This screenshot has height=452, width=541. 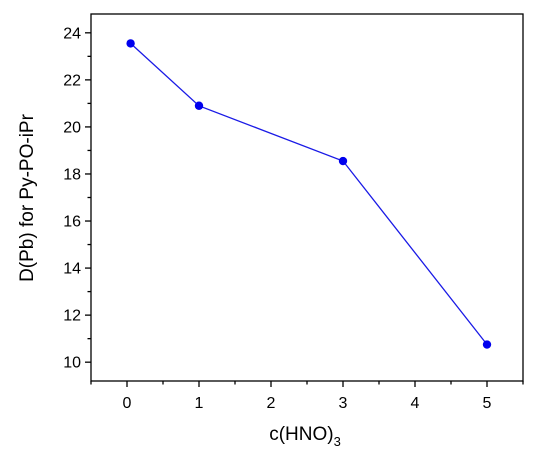 I want to click on x-tick-label-2: 2, so click(x=271, y=403).